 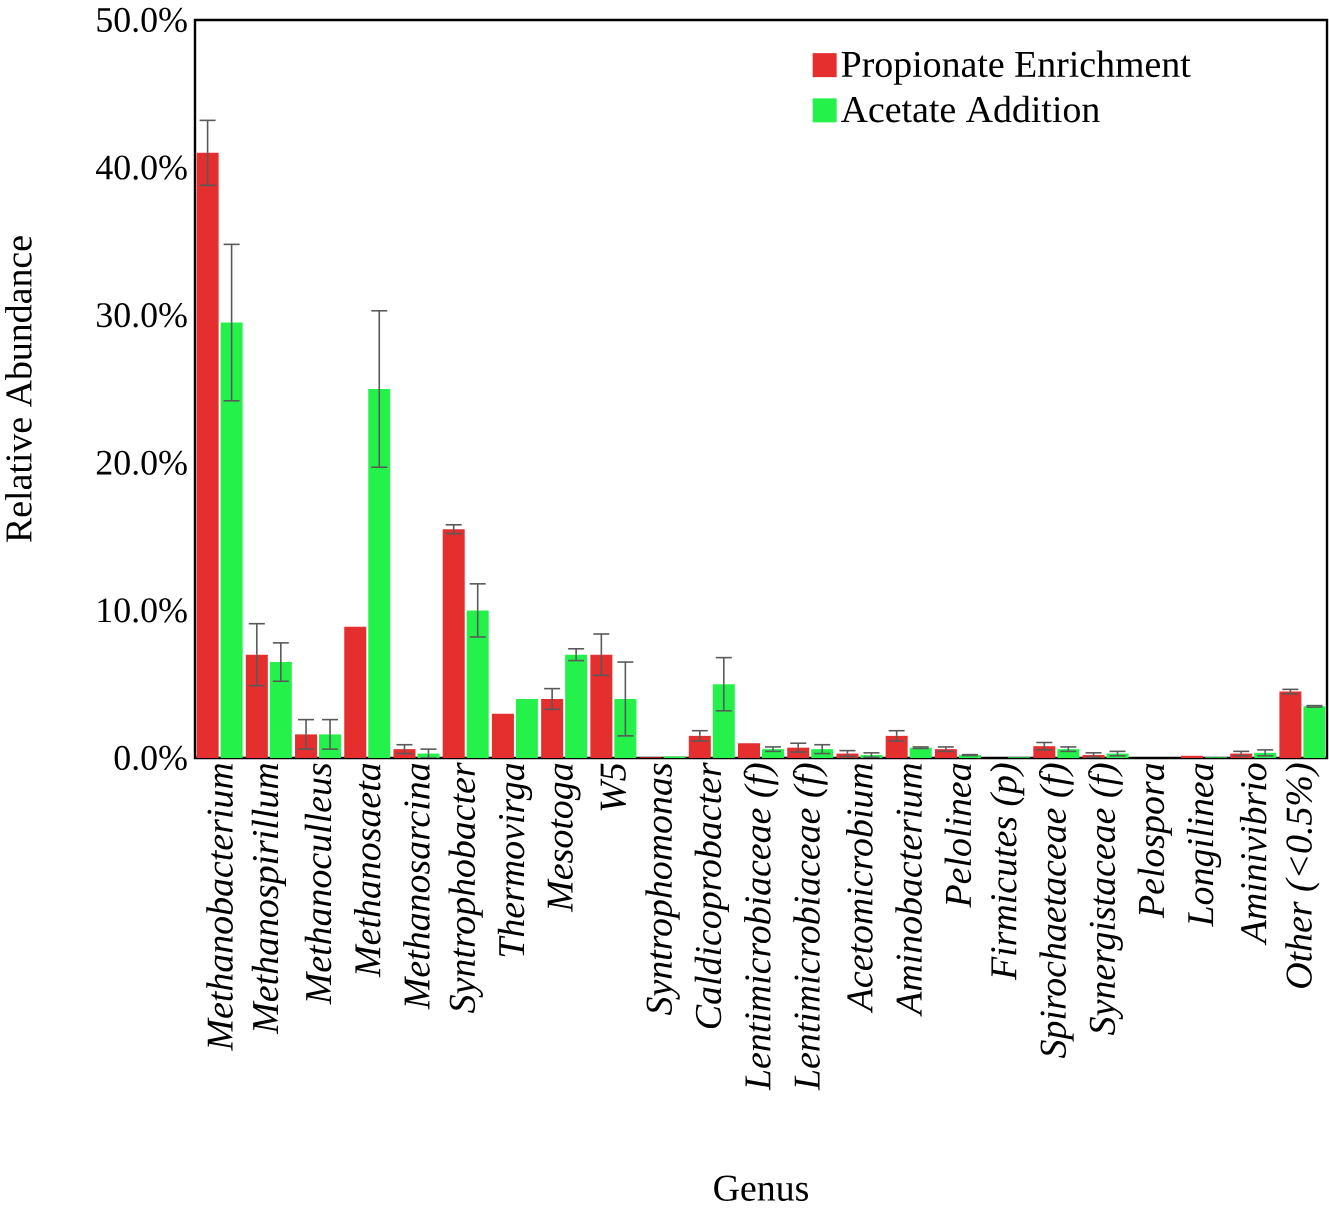 What do you see at coordinates (1007, 872) in the screenshot?
I see `x-tick-label: Firmicutes (p)` at bounding box center [1007, 872].